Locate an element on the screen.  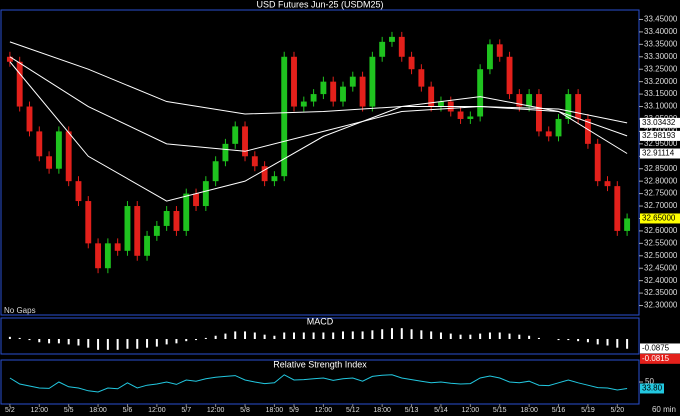
y-tick-label: 33.35000 is located at coordinates (661, 43).